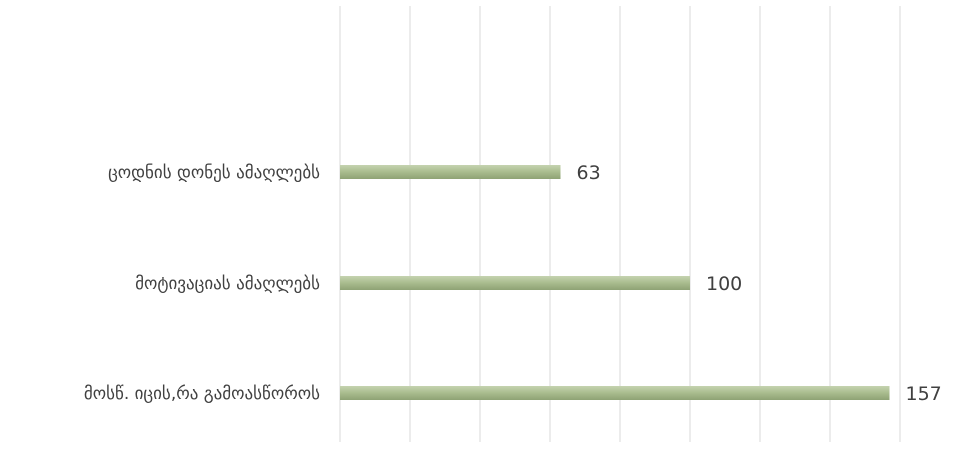  I want to click on data-label: 100, so click(724, 284).